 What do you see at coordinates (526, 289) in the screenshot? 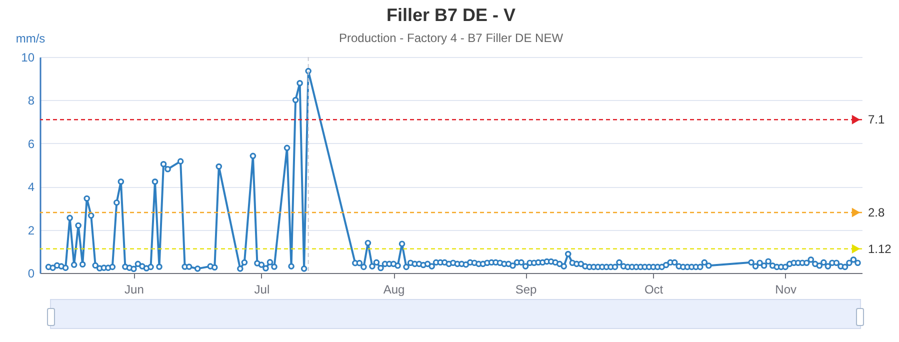
I see `x-tick-label: Sep` at bounding box center [526, 289].